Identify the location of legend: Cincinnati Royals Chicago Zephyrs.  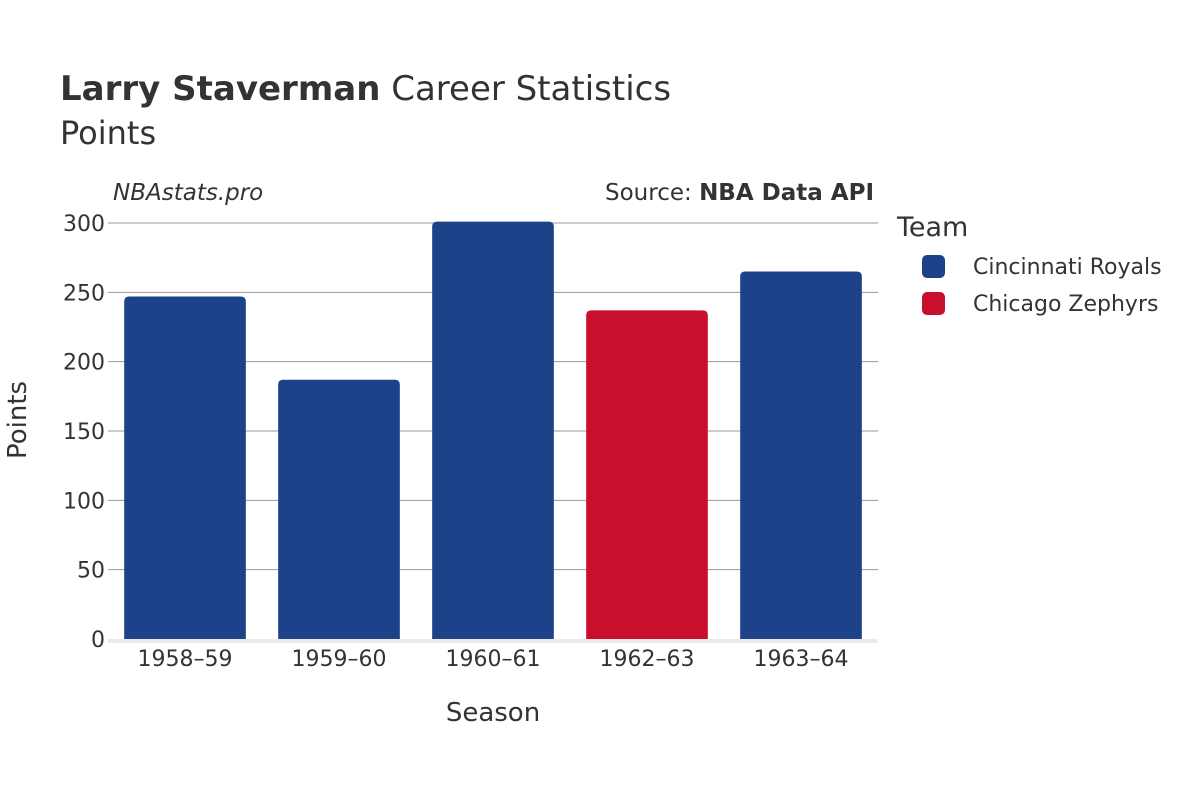
(1042, 286).